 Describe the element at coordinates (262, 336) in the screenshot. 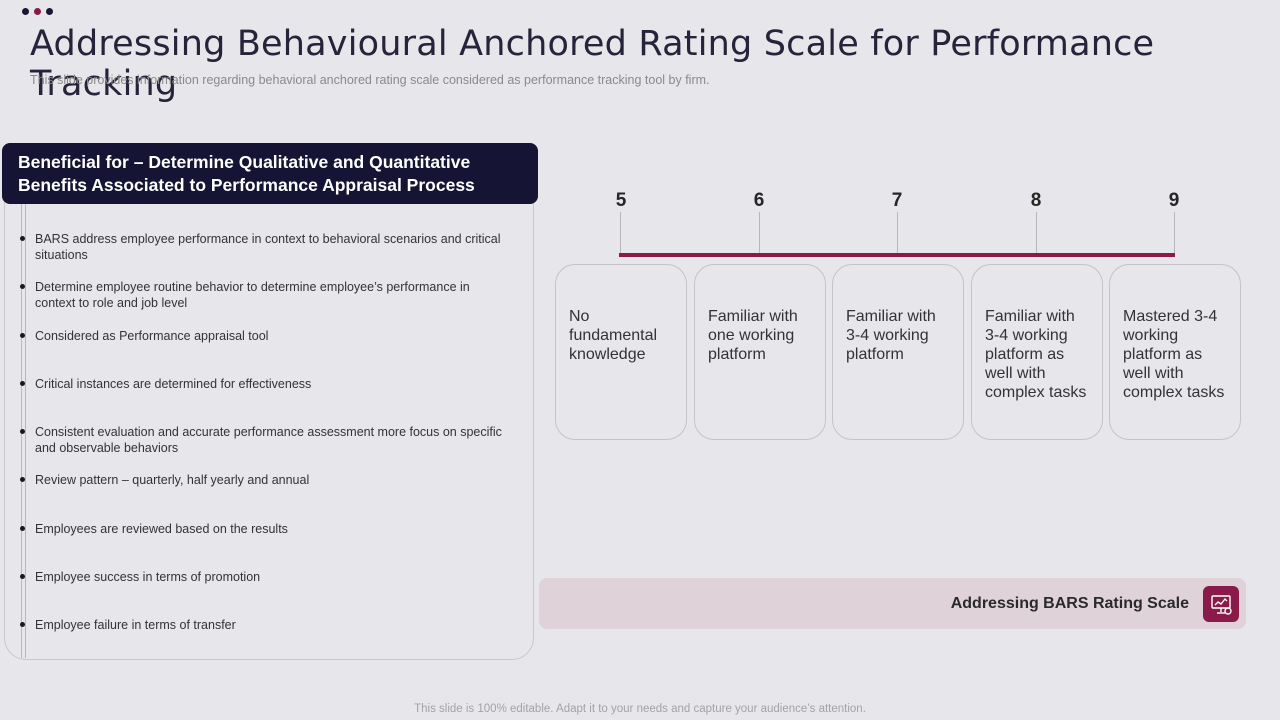

I see `benefit-item: Considered as Performance appraisal tool` at that location.